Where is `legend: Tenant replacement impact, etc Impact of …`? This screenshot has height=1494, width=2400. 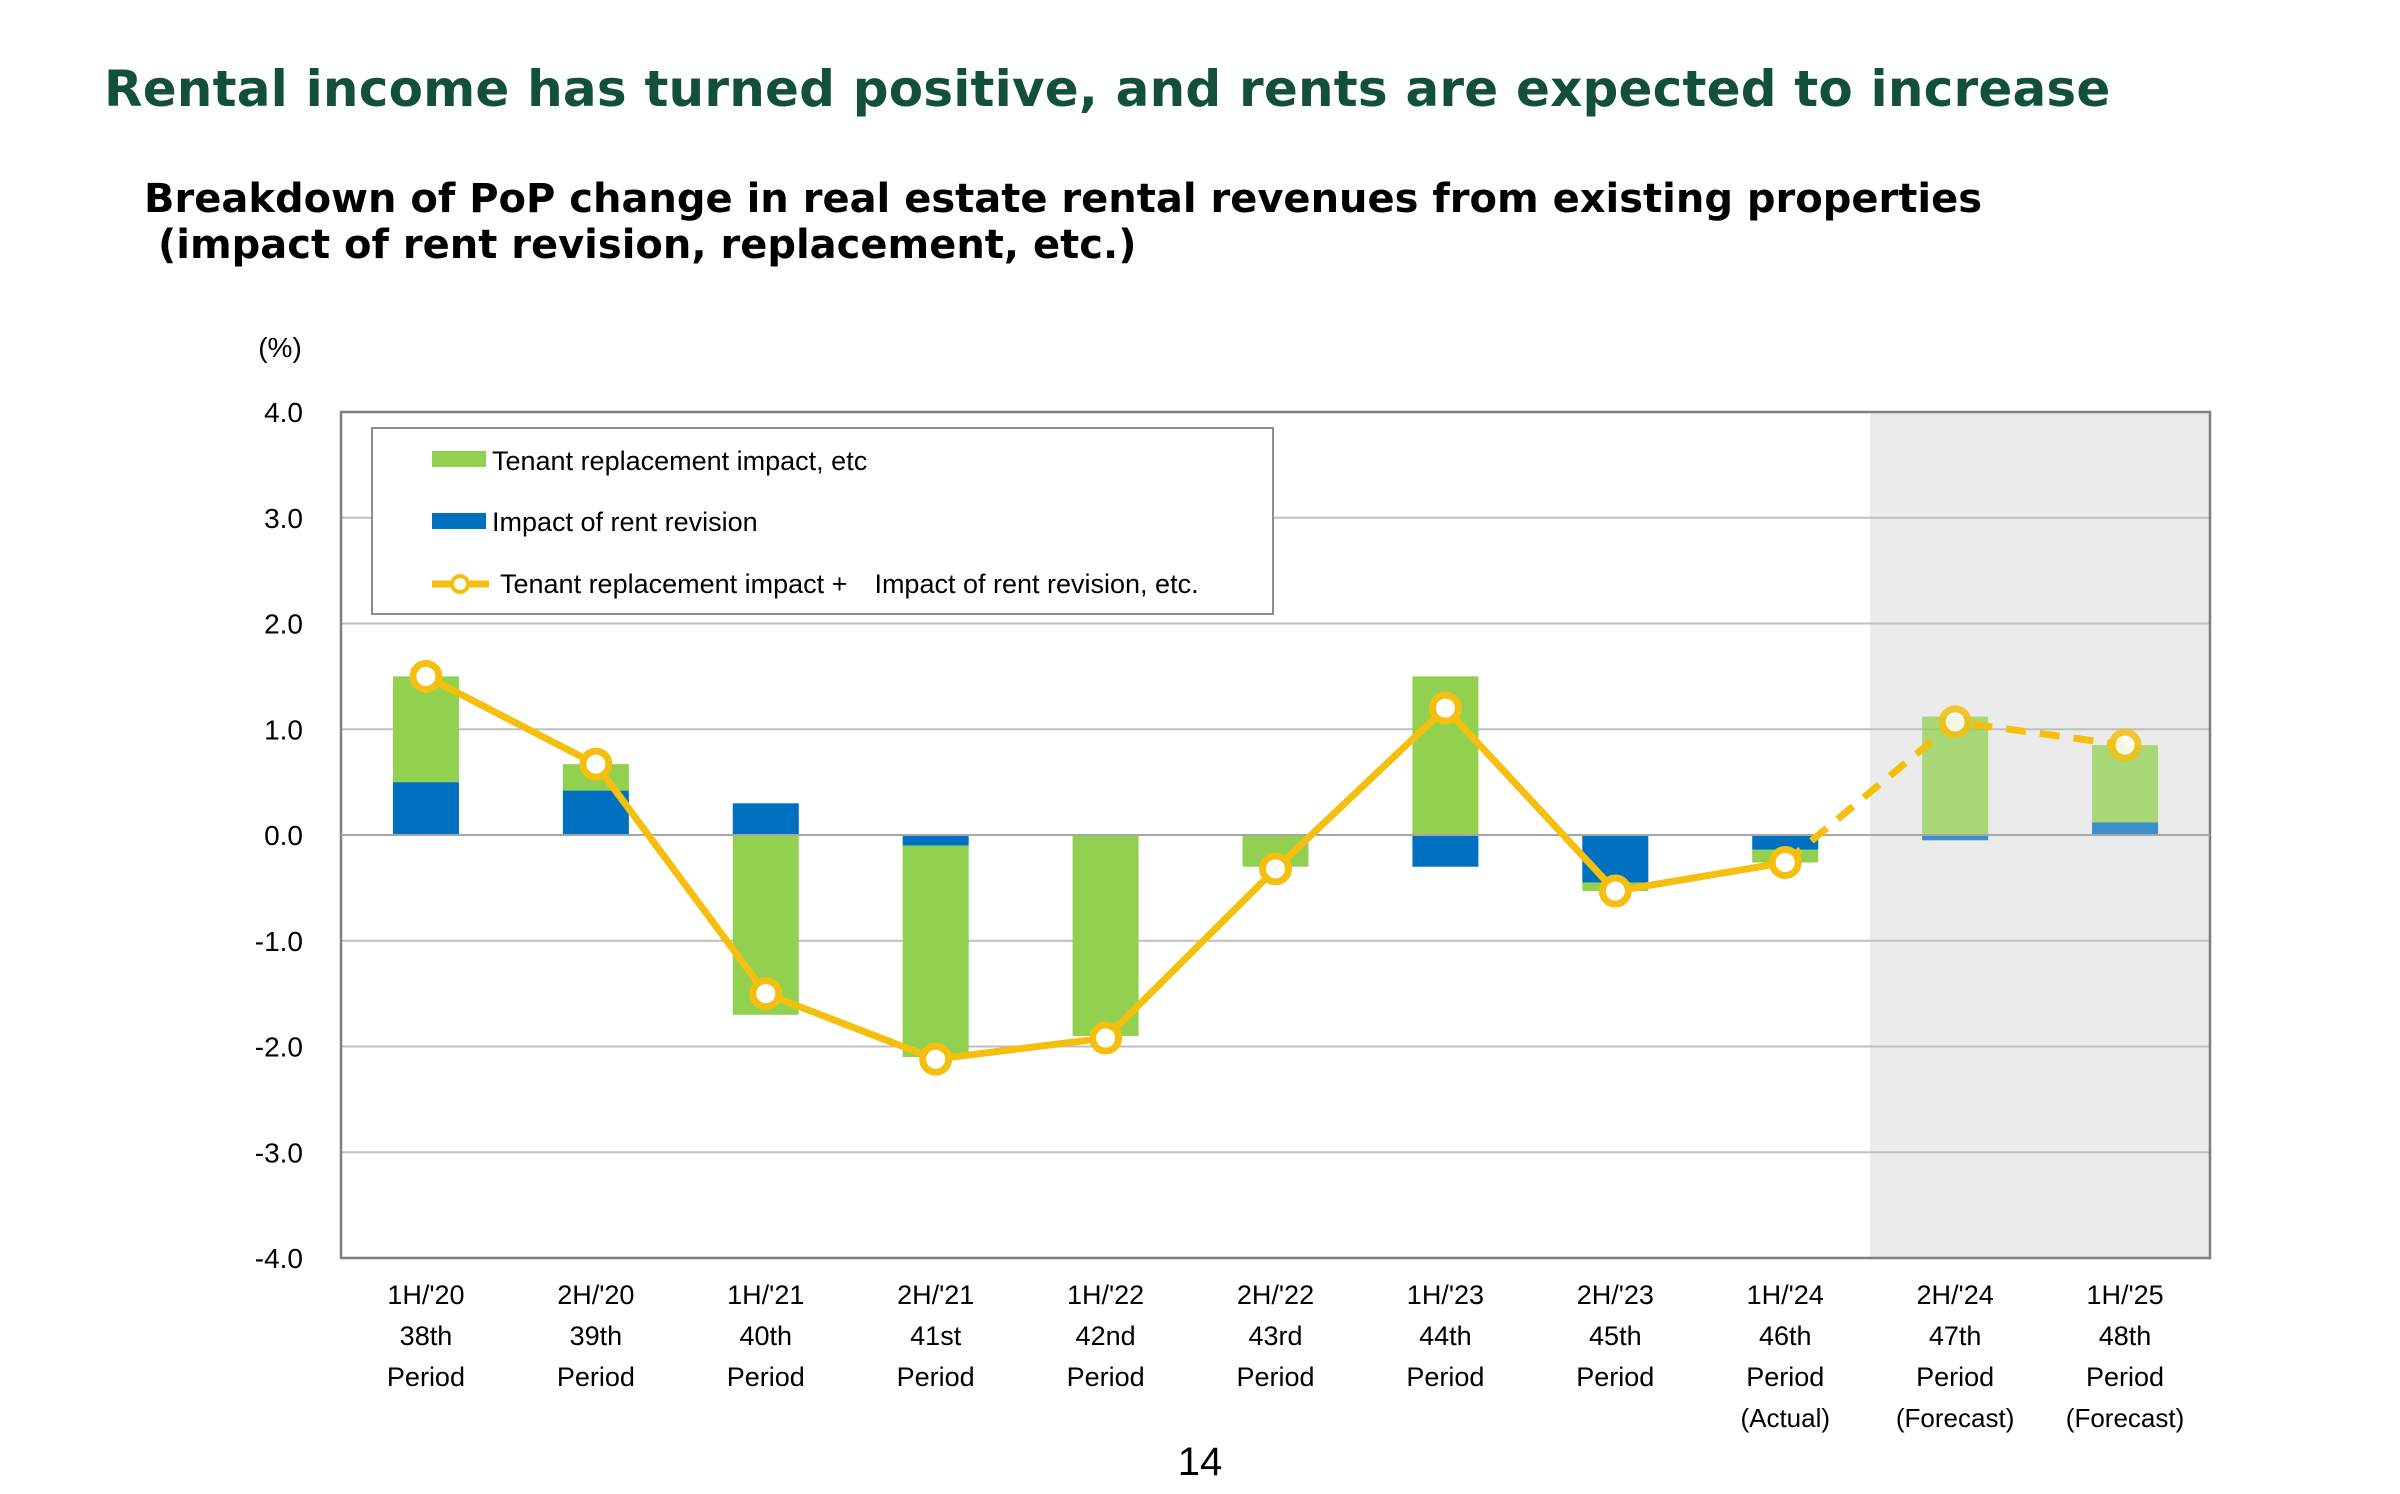 legend: Tenant replacement impact, etc Impact of … is located at coordinates (822, 521).